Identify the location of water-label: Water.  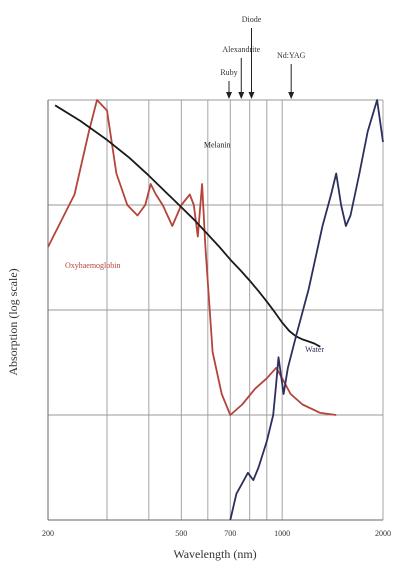
(314, 349).